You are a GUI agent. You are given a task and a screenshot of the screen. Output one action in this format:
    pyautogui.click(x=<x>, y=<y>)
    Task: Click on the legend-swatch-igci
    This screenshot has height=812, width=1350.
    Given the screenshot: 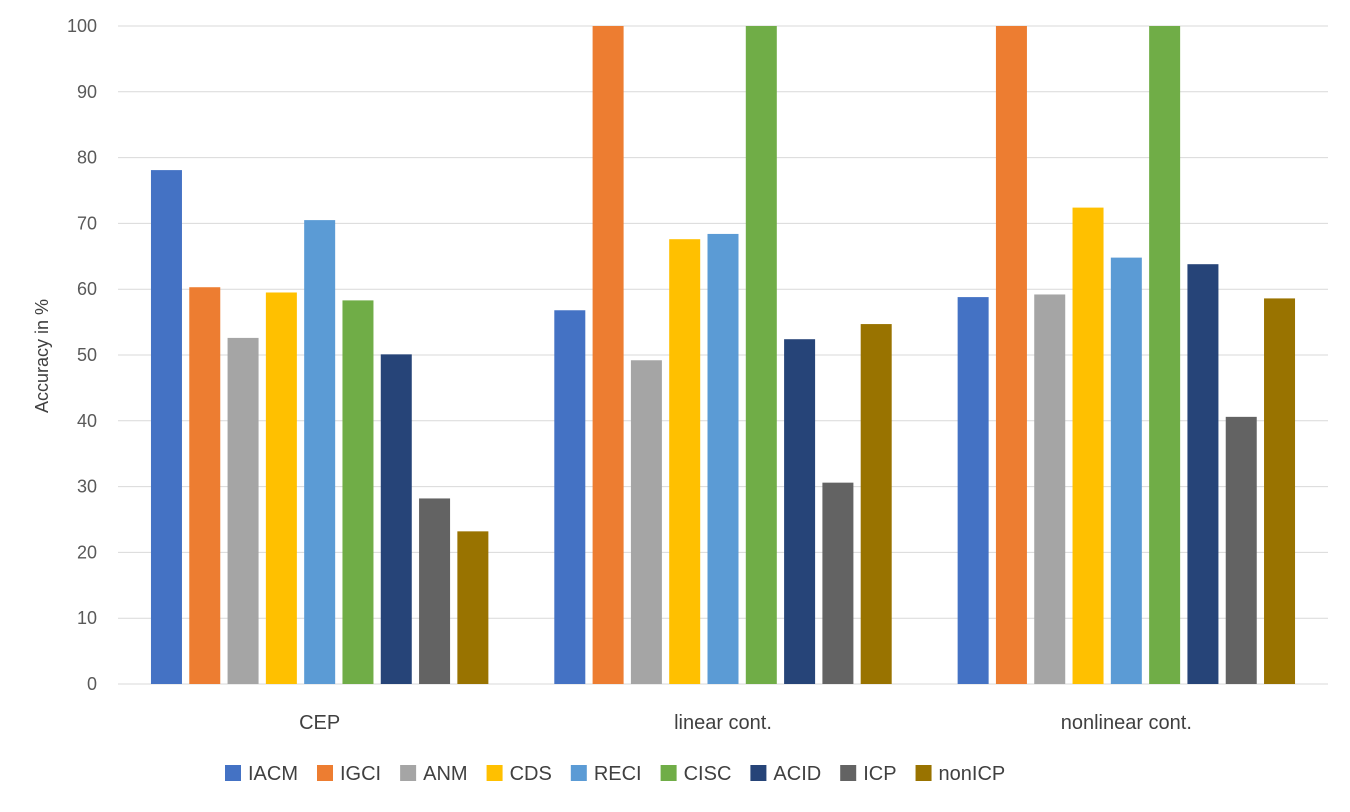 What is the action you would take?
    pyautogui.click(x=325, y=773)
    